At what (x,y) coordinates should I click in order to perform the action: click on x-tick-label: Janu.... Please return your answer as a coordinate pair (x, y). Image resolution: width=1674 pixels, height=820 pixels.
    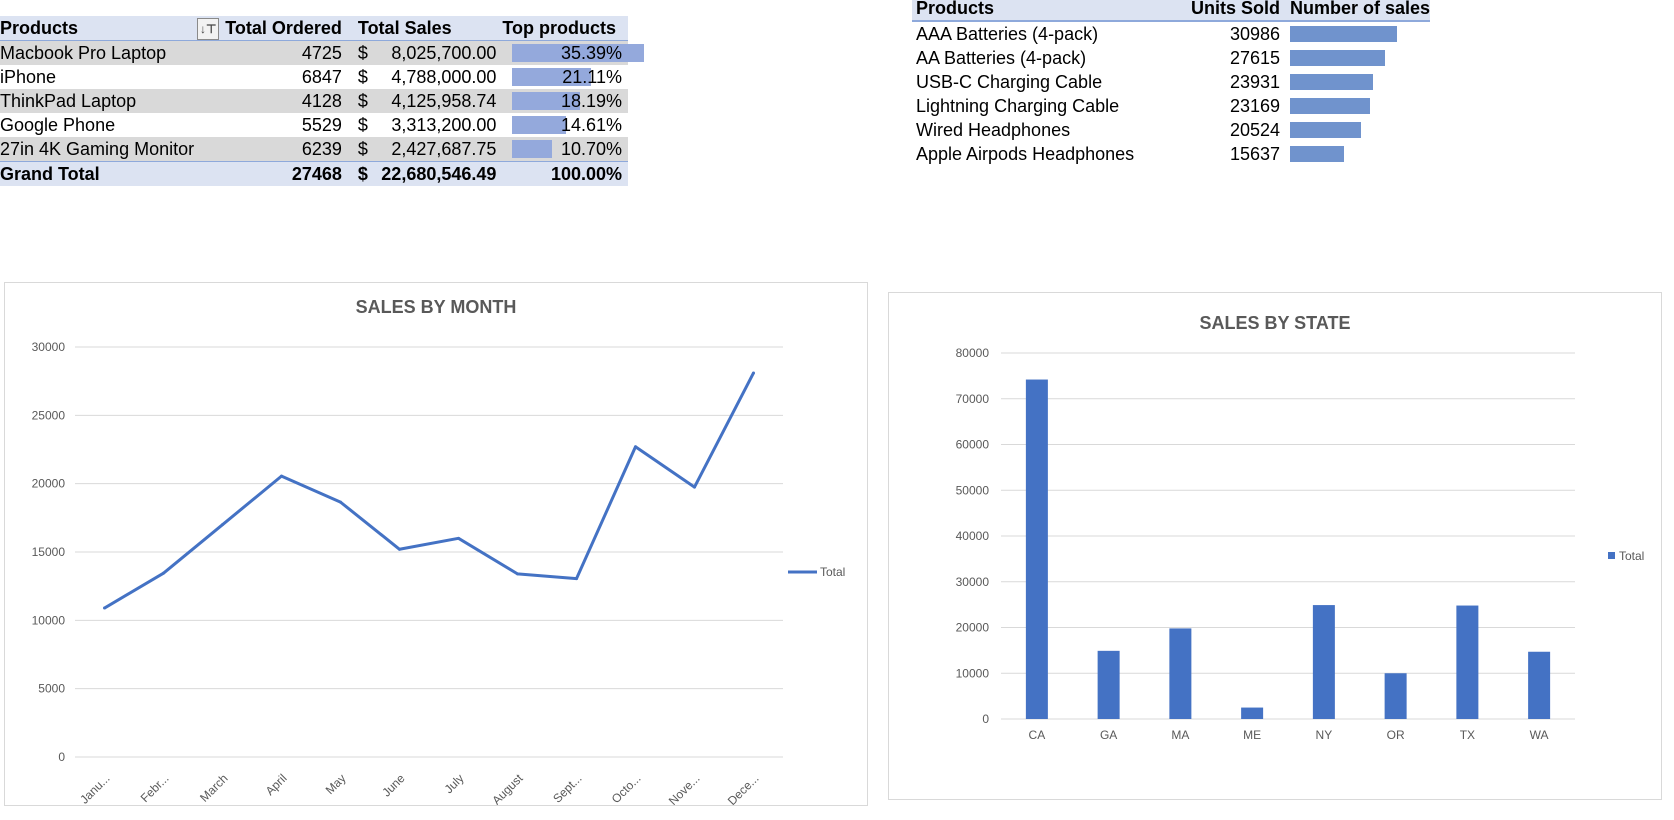
    Looking at the image, I should click on (94, 788).